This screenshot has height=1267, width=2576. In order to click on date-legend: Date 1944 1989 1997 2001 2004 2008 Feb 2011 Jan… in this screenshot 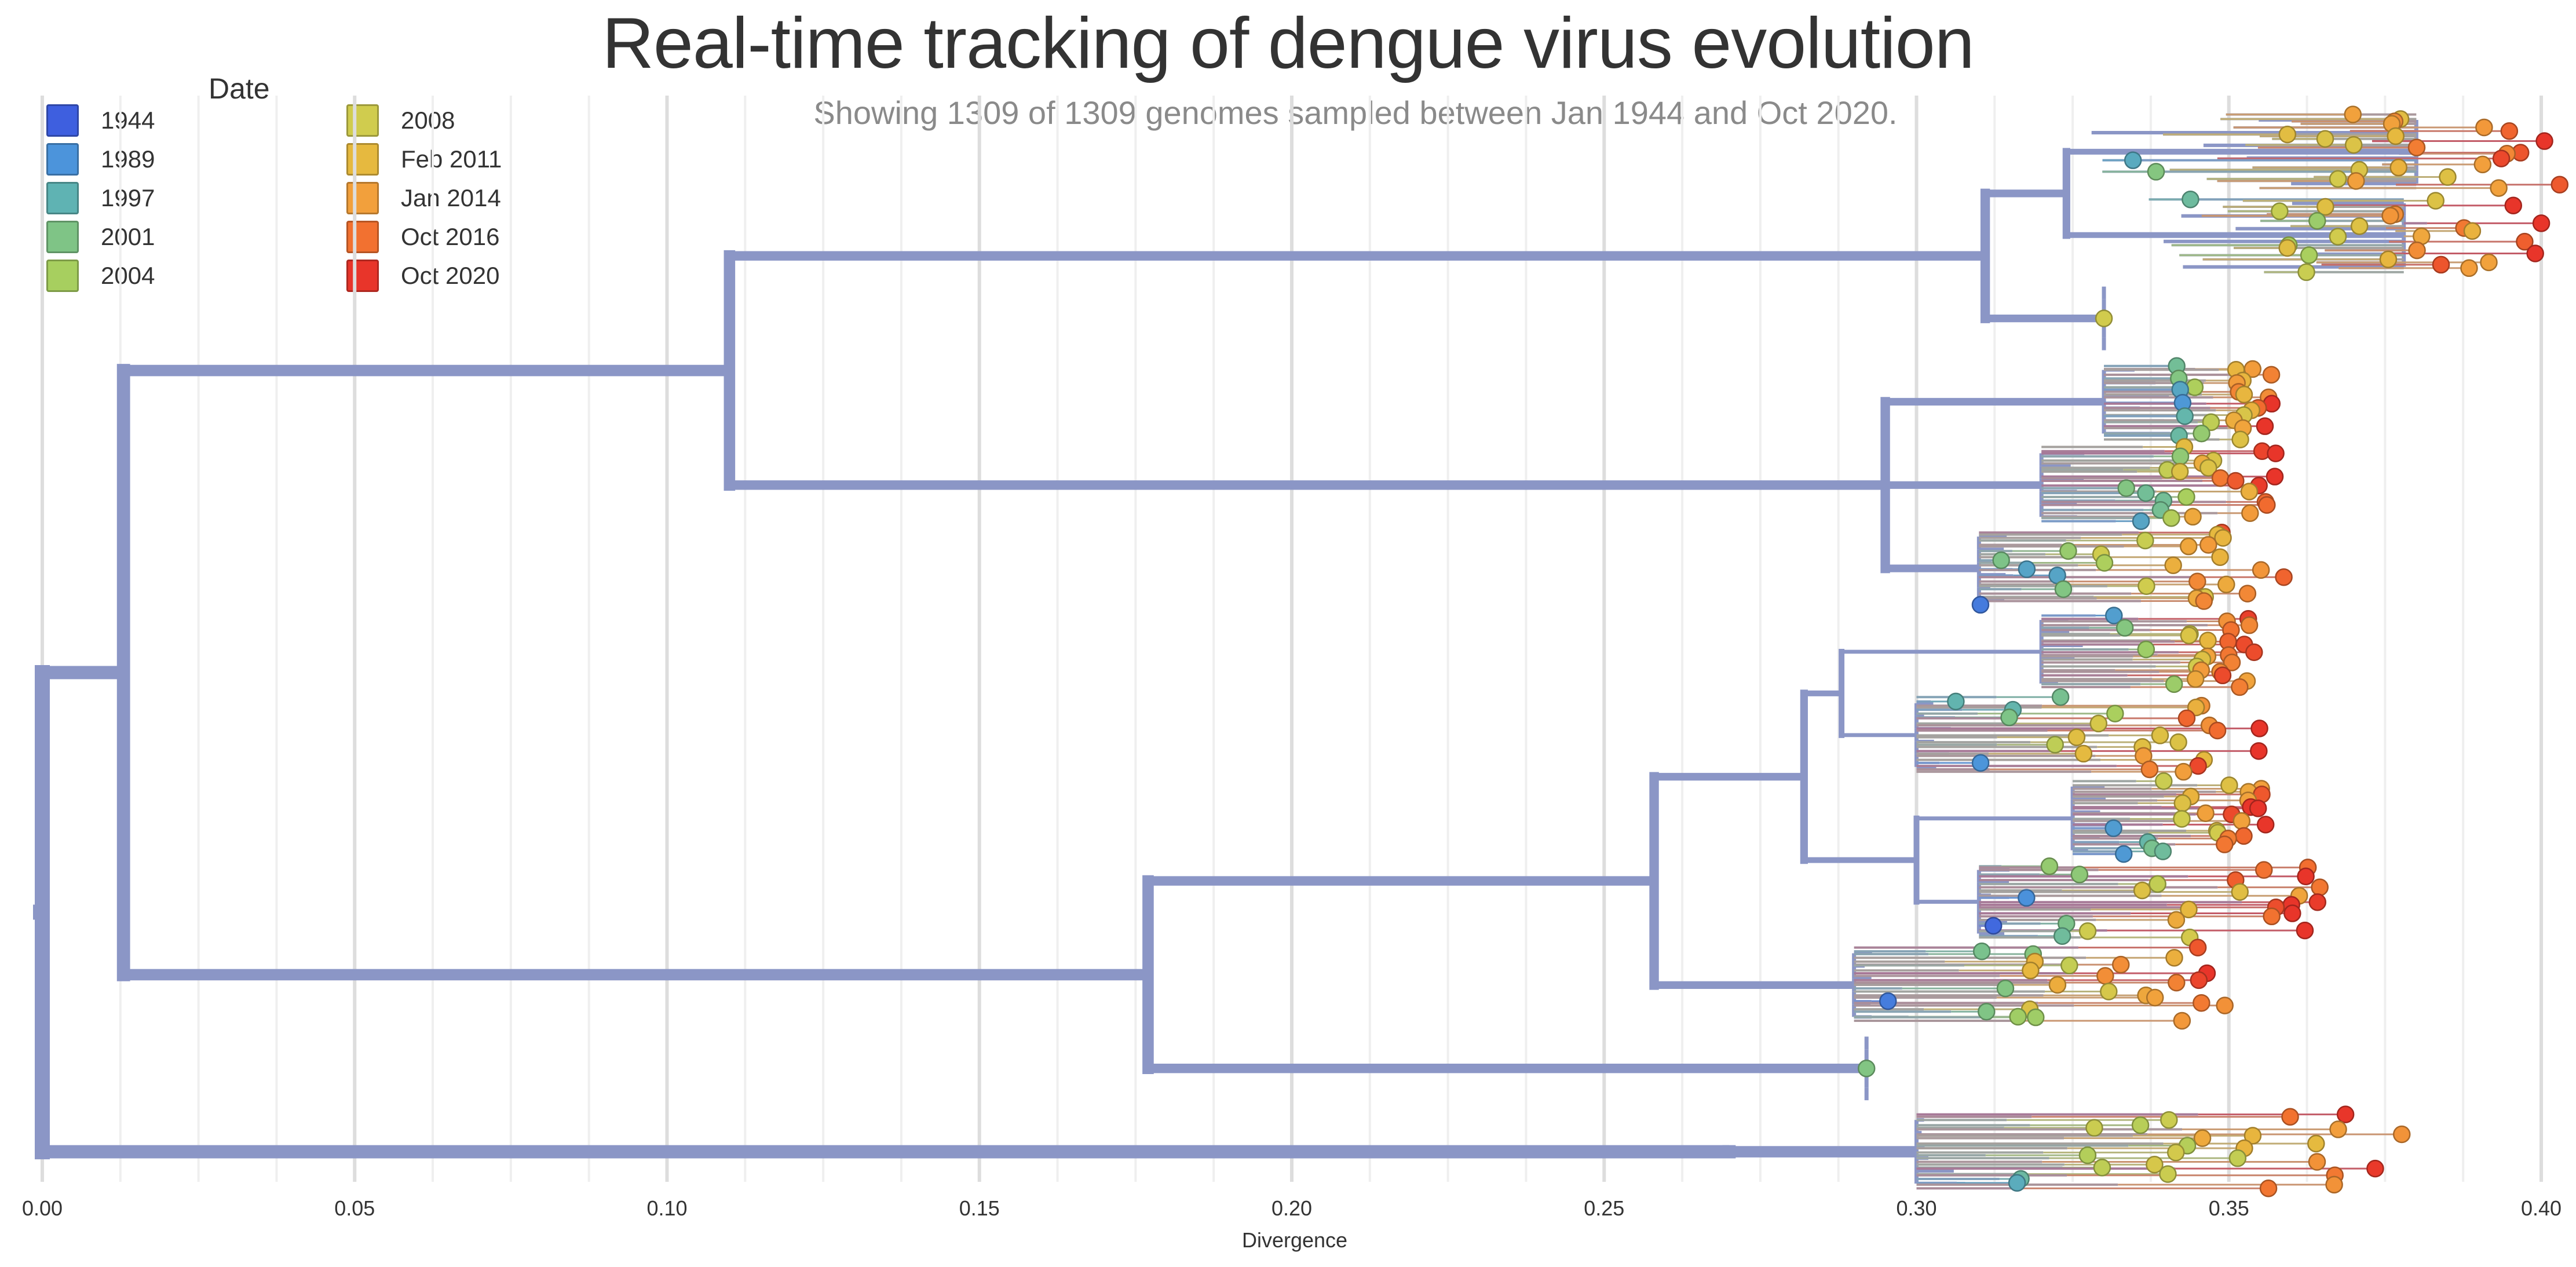, I will do `click(295, 190)`.